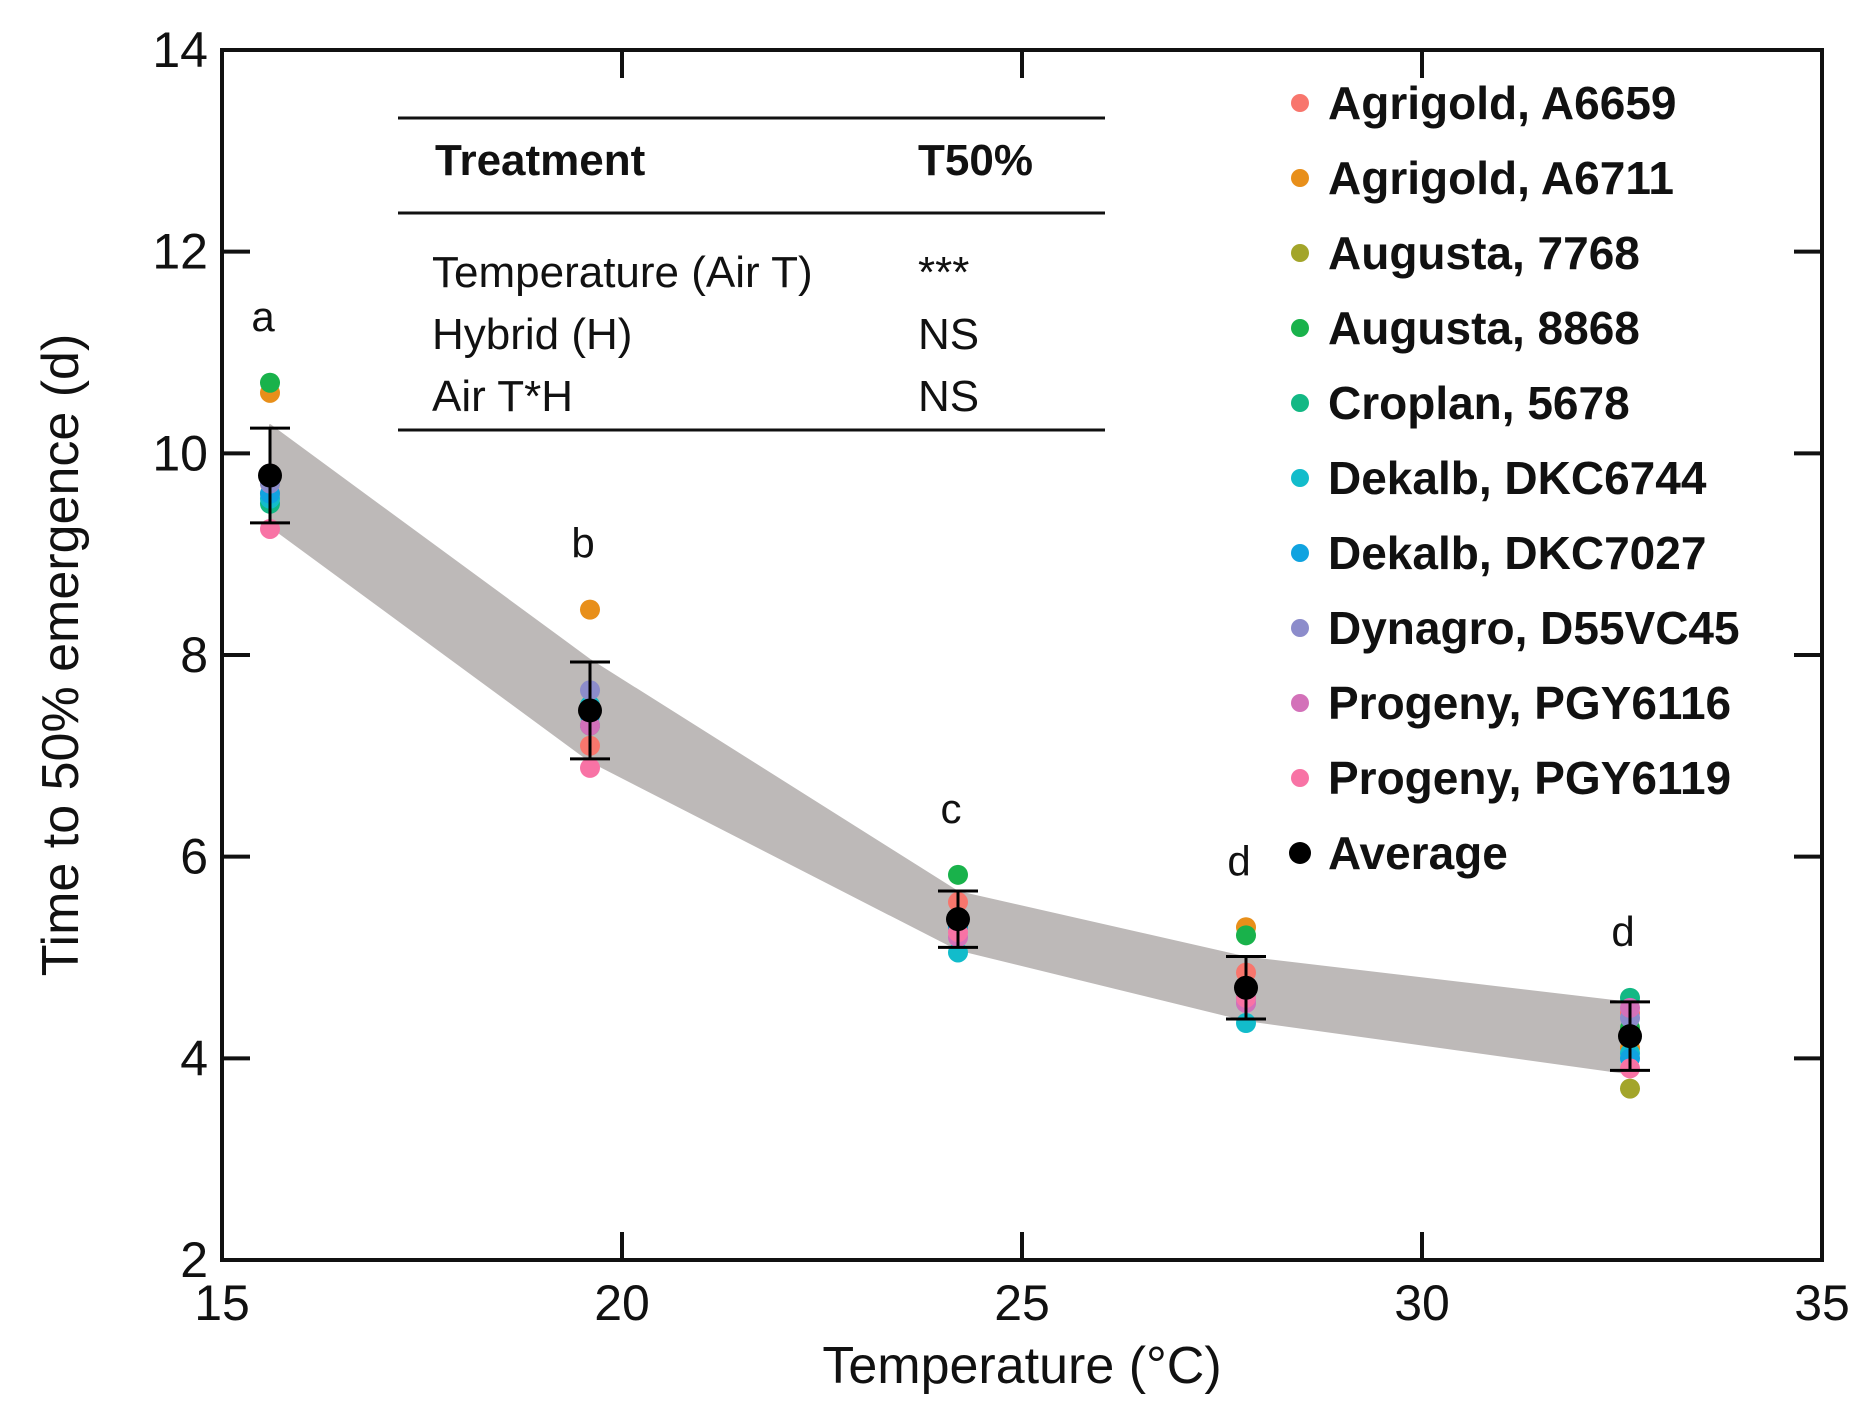 The image size is (1865, 1423). What do you see at coordinates (194, 857) in the screenshot?
I see `y-tick-label: 6` at bounding box center [194, 857].